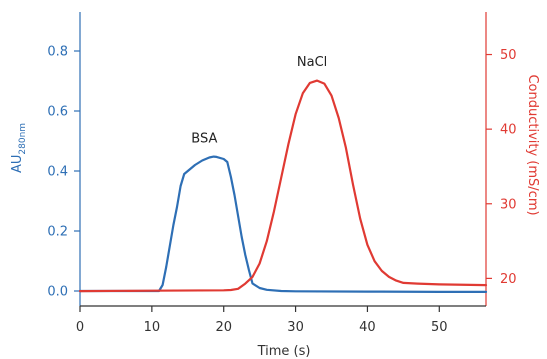 The width and height of the screenshot is (547, 359). I want to click on left-tick-label: 0.8, so click(57, 52).